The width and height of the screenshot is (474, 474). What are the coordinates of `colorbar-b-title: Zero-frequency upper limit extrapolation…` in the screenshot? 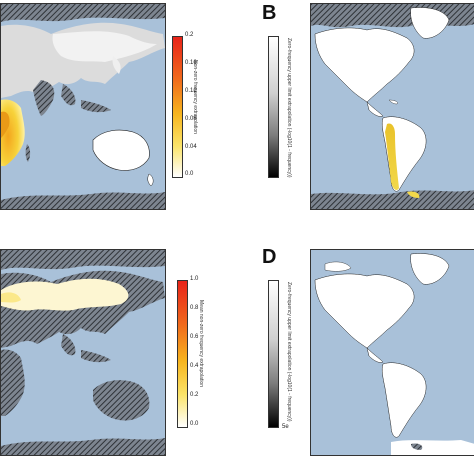 It's located at (289, 108).